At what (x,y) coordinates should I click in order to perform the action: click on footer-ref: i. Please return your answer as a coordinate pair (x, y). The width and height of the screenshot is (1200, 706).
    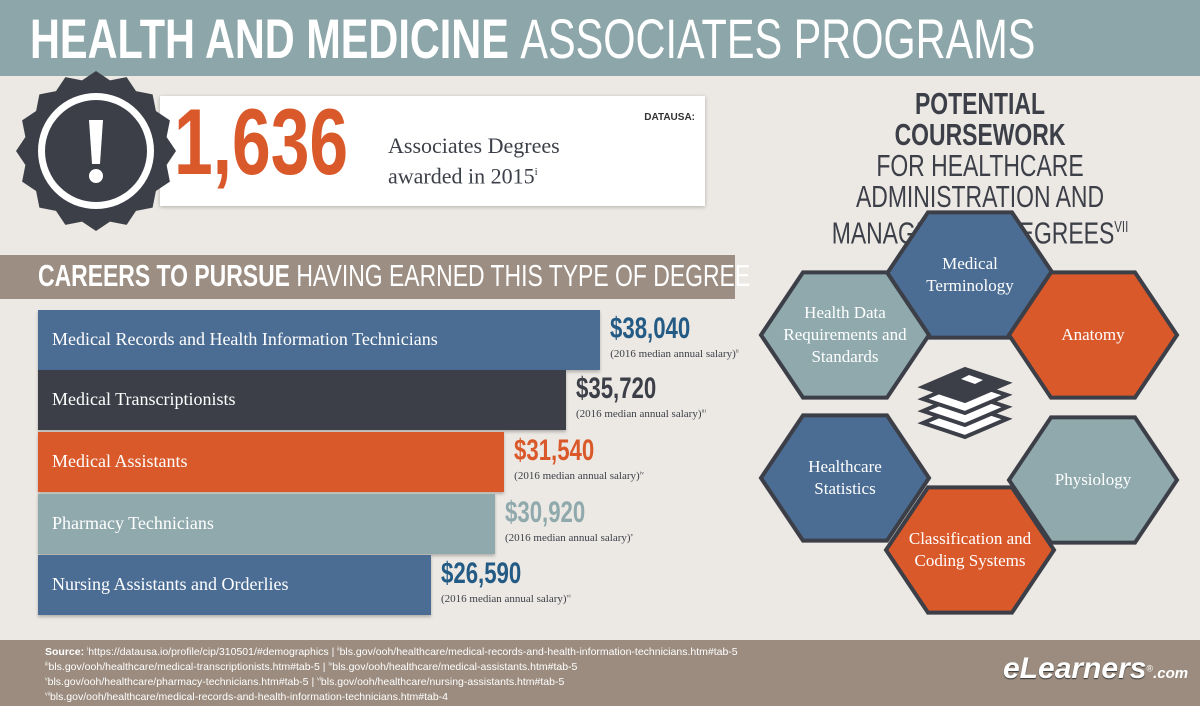
    Looking at the image, I should click on (88, 649).